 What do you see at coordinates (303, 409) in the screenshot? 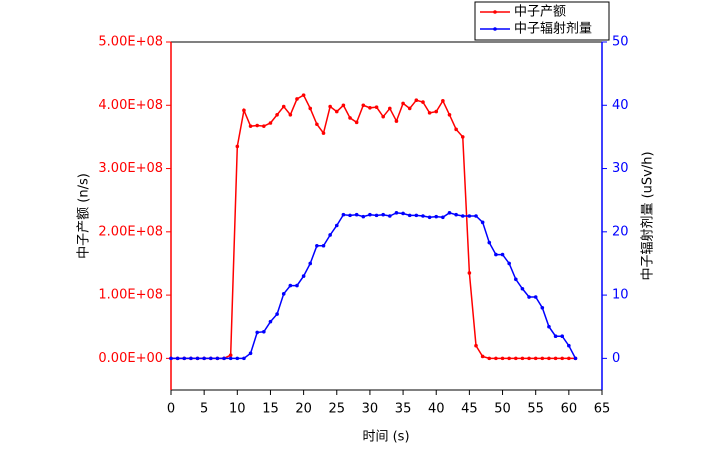
I see `x-tick-label: 20` at bounding box center [303, 409].